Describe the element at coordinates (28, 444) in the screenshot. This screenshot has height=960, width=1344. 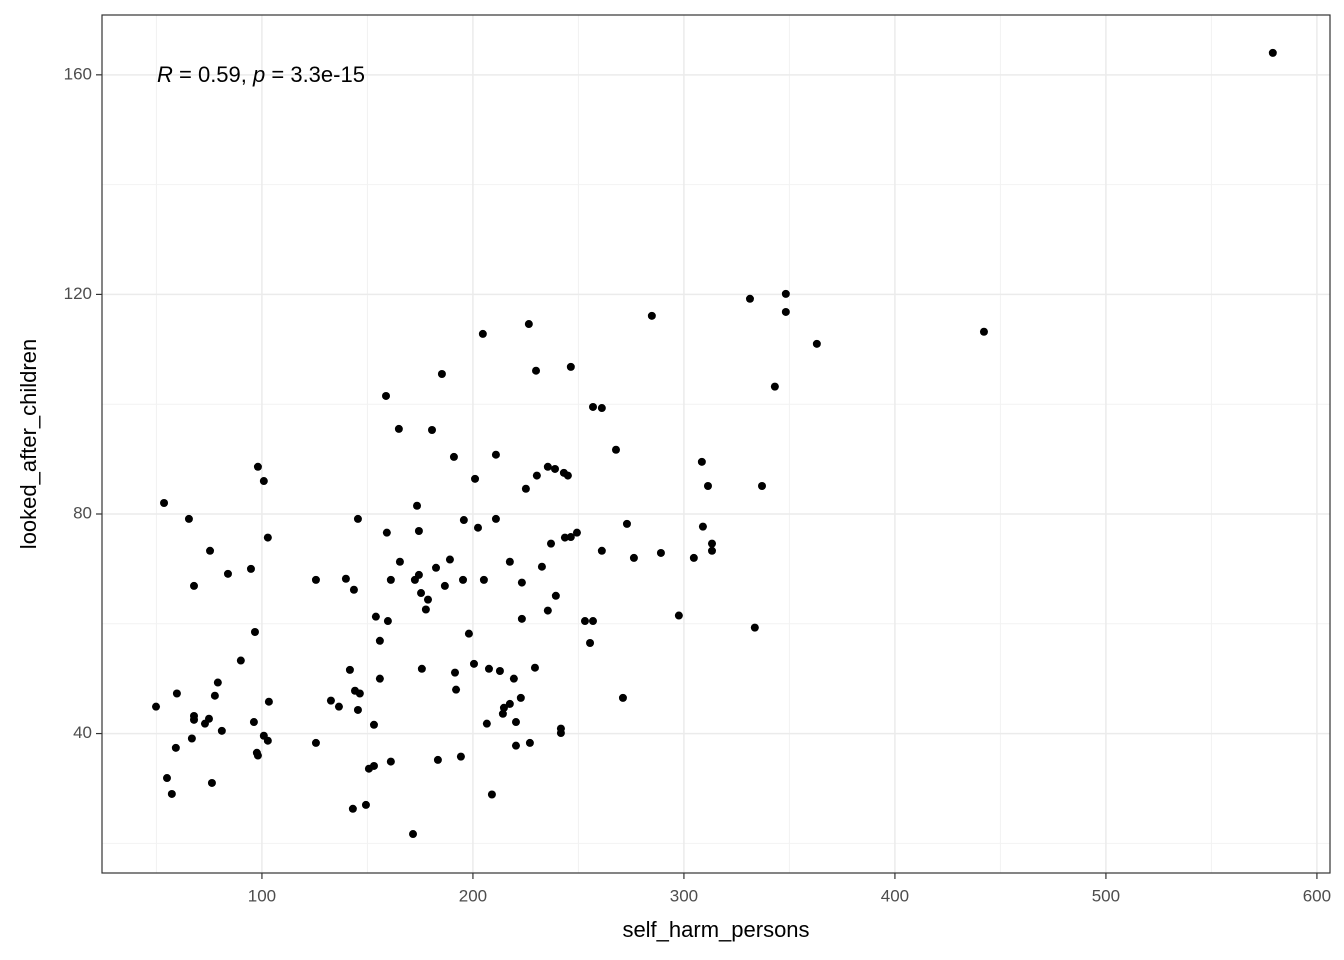
I see `y-axis-title: looked_after_children` at that location.